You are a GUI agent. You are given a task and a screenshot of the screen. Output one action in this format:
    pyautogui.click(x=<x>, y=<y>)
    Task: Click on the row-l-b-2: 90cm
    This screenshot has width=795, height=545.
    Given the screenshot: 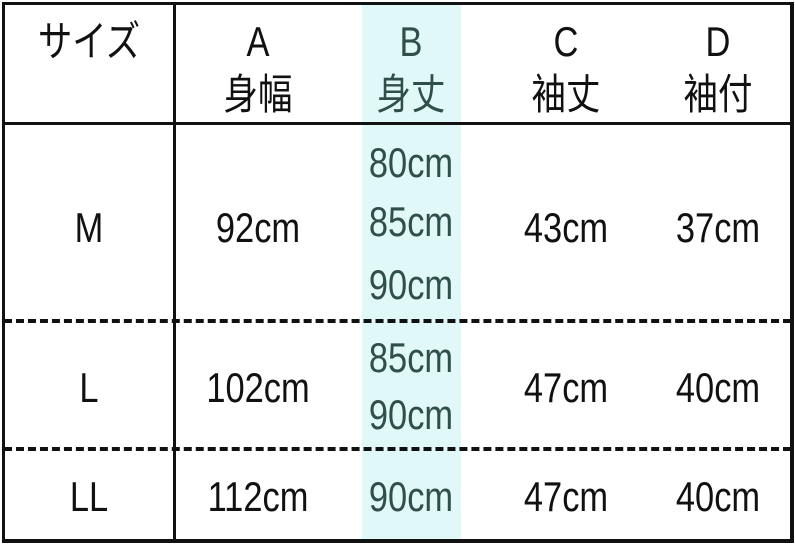 What is the action you would take?
    pyautogui.click(x=411, y=414)
    